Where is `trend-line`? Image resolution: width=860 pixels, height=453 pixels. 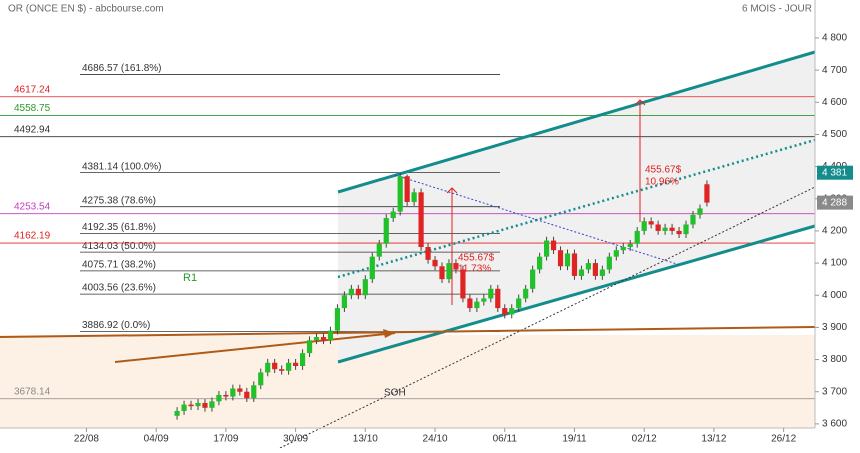
trend-line is located at coordinates (537, 220).